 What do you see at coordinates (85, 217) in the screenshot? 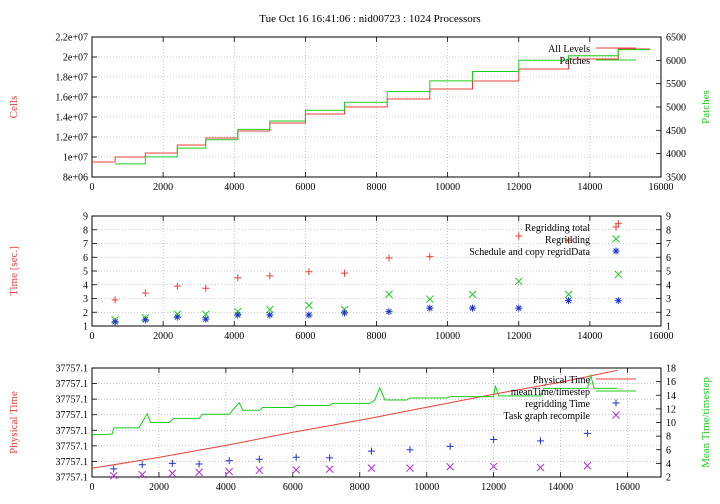
I see `y-tick-label: 9` at bounding box center [85, 217].